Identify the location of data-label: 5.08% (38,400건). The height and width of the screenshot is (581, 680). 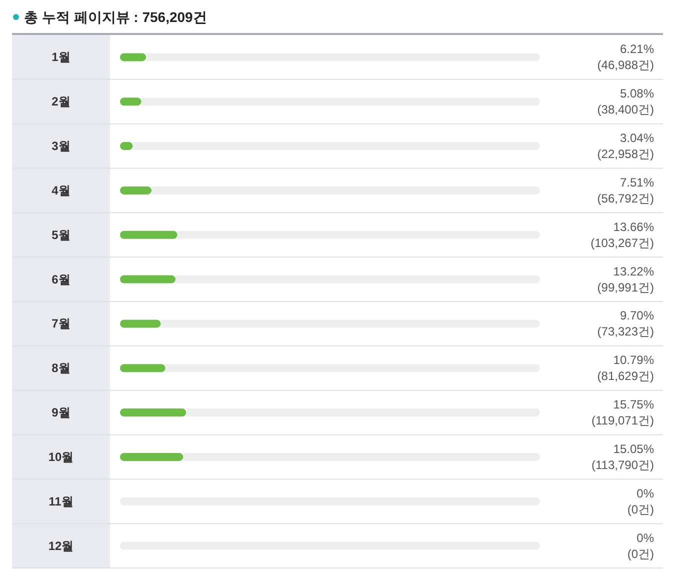
(625, 101).